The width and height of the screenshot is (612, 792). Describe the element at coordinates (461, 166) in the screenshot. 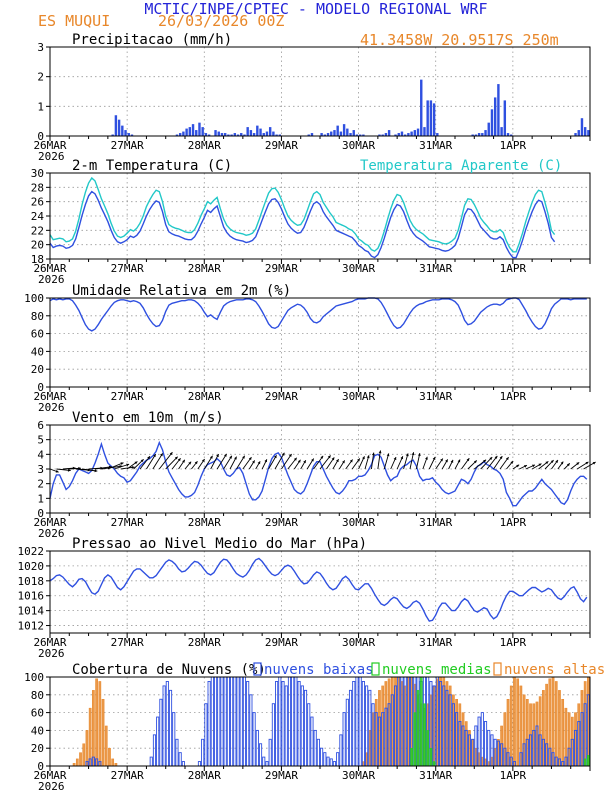

I see `apparent-temp-label: Temperatura Aparente (C)` at that location.